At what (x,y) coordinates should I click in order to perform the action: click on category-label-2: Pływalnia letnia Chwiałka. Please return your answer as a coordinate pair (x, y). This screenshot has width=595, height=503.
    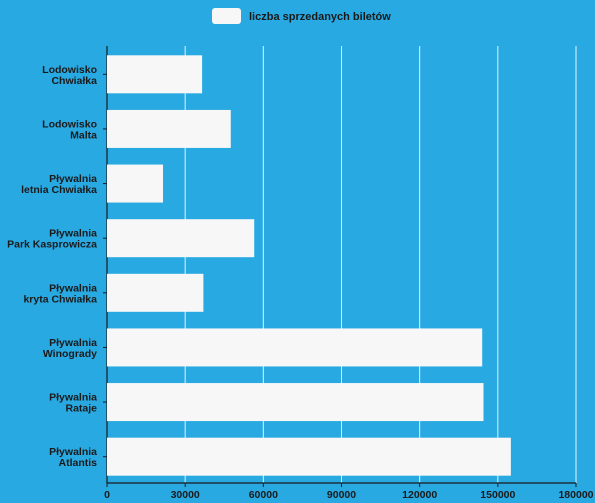
    Looking at the image, I should click on (59, 184).